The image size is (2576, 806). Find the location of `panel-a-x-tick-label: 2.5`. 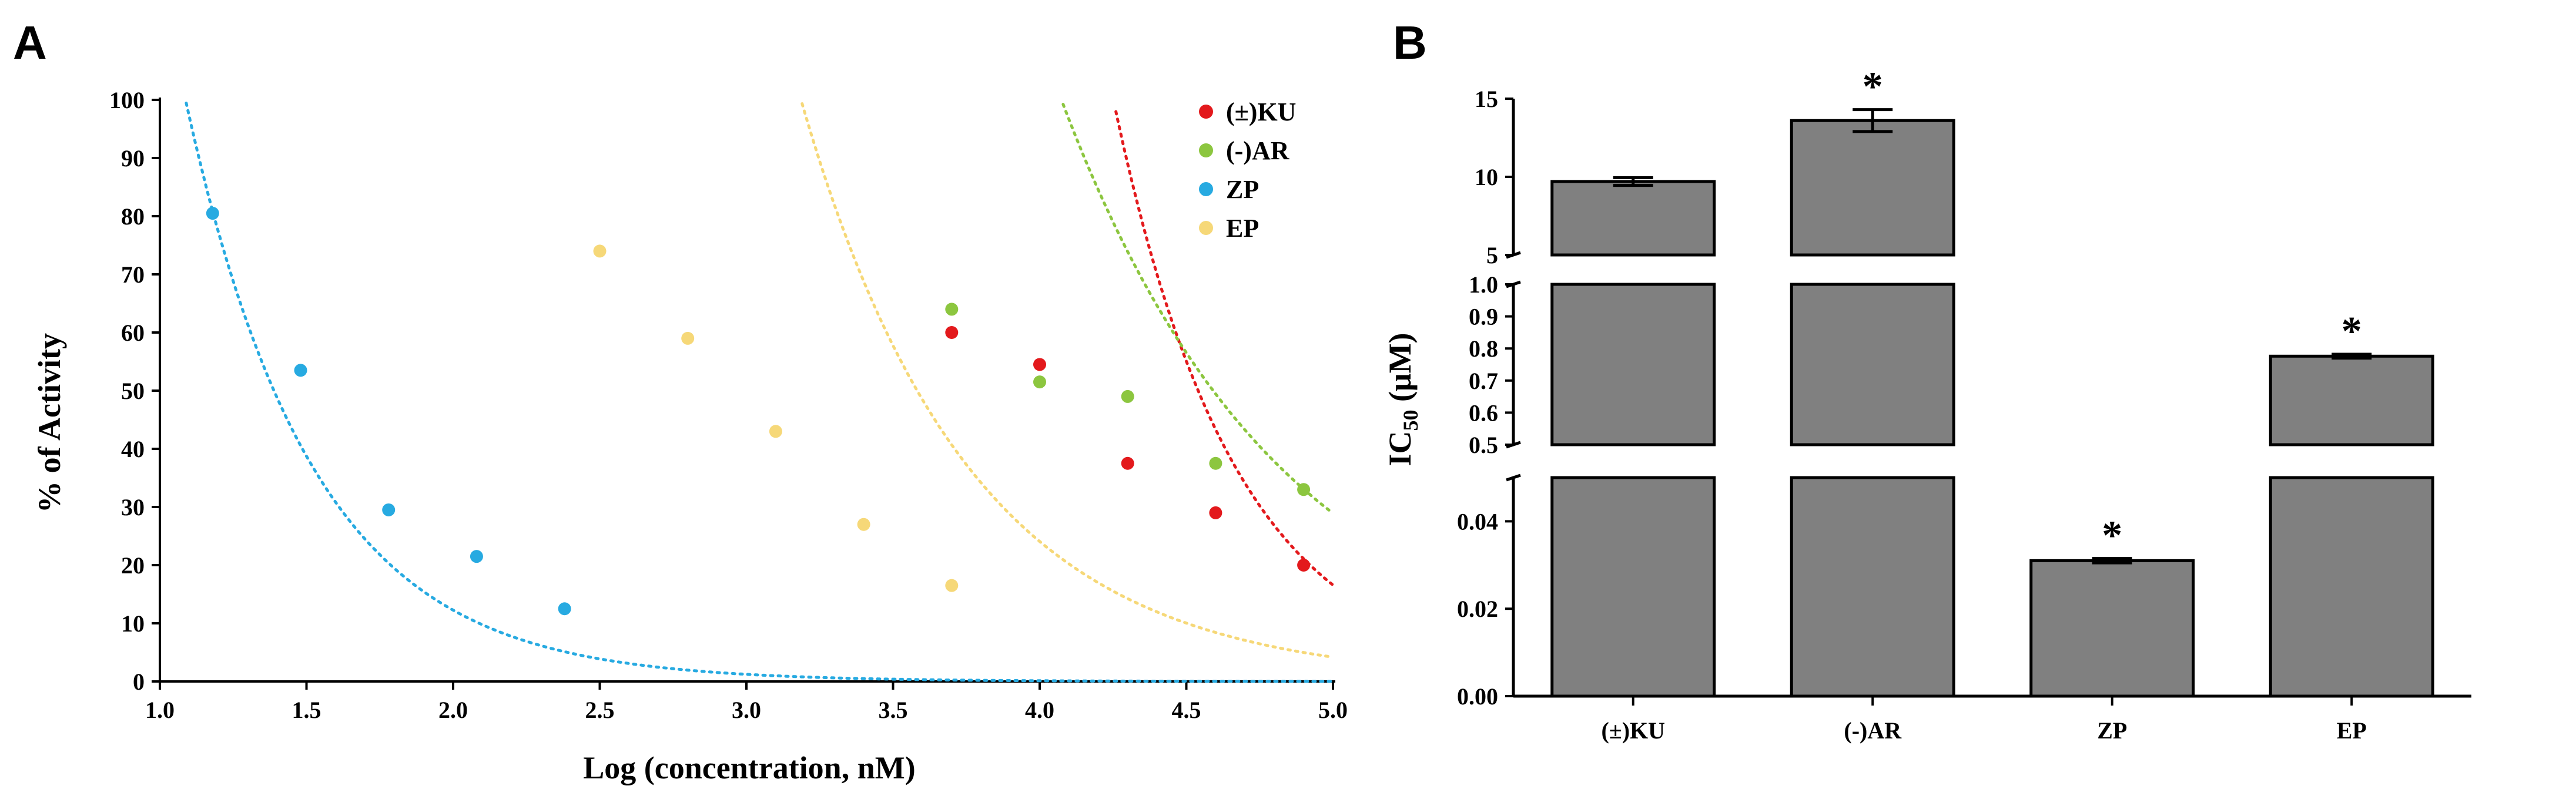

panel-a-x-tick-label: 2.5 is located at coordinates (600, 710).